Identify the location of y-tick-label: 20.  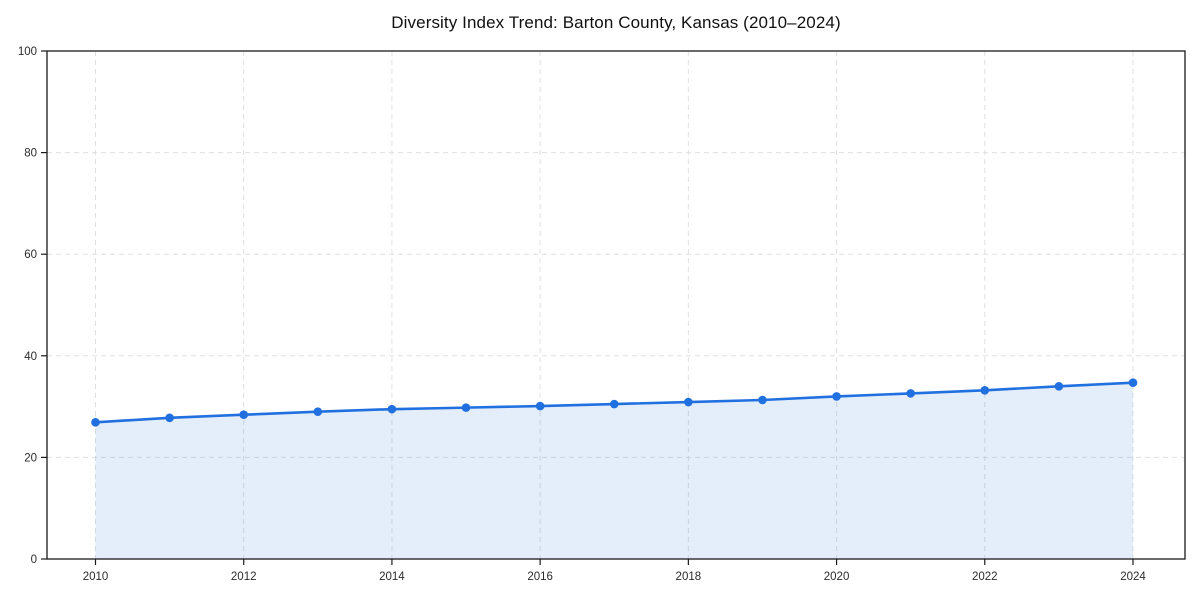
(30, 458).